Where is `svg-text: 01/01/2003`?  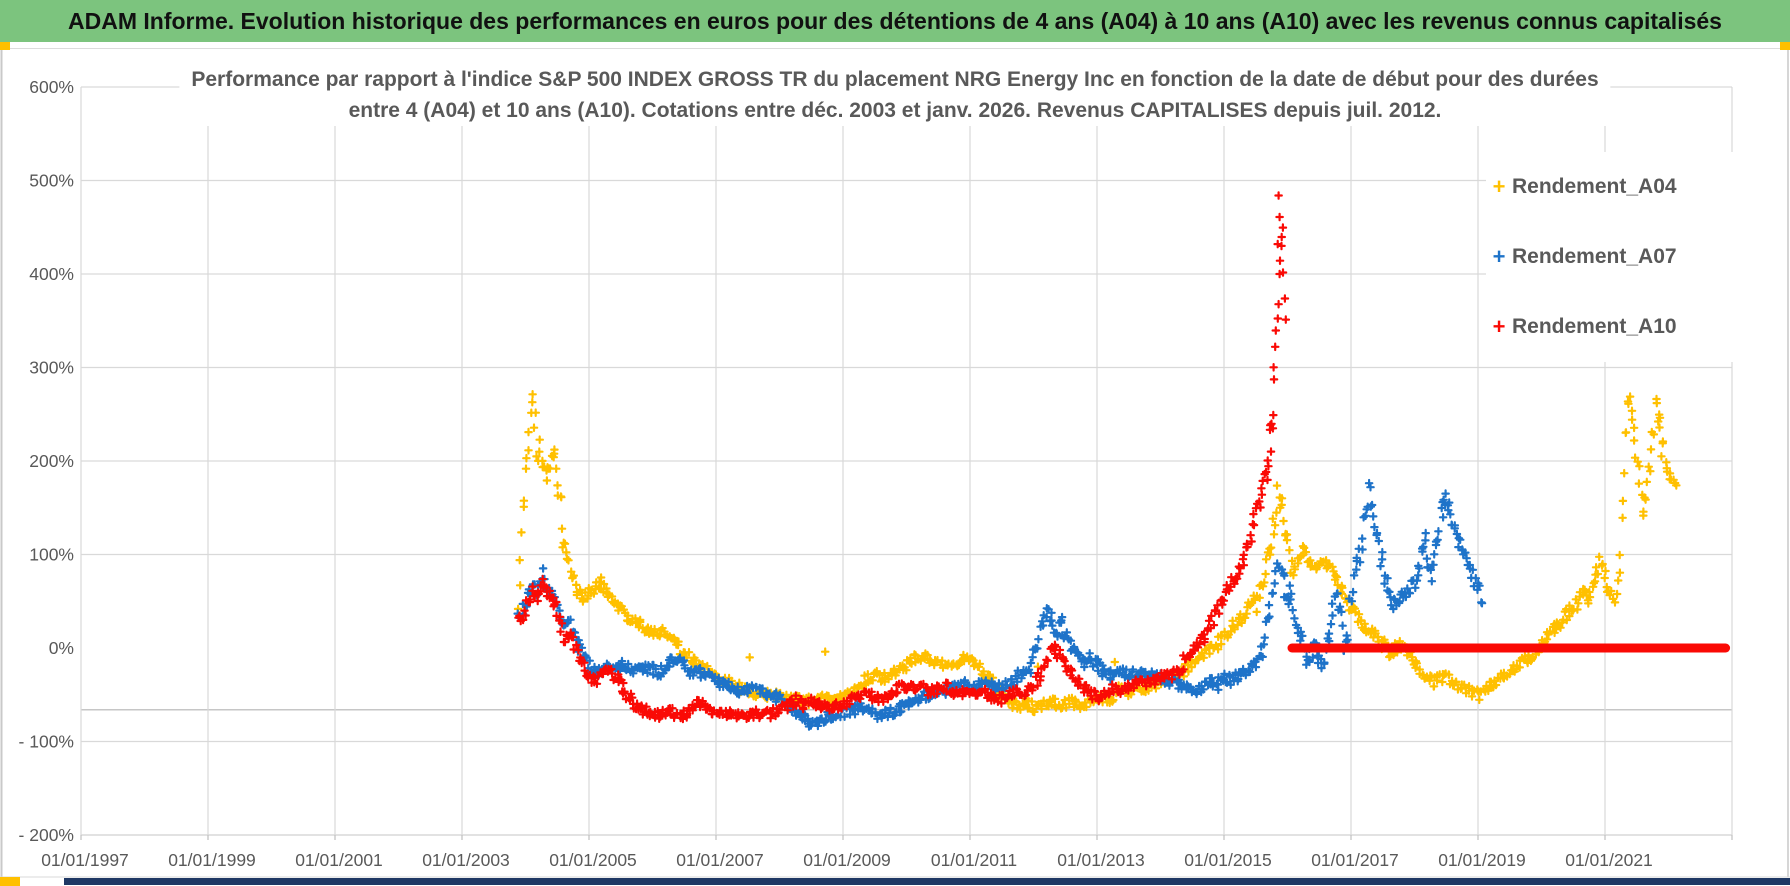 svg-text: 01/01/2003 is located at coordinates (466, 860).